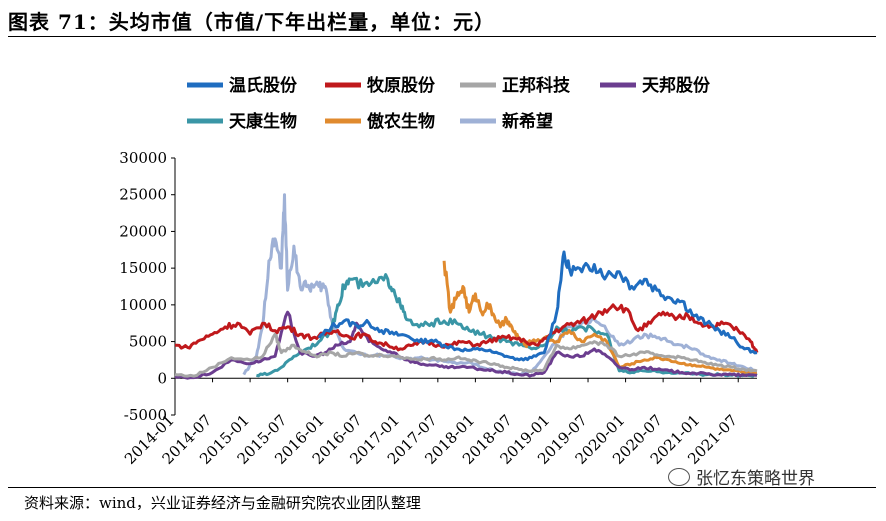 This screenshot has width=886, height=521. Describe the element at coordinates (222, 503) in the screenshot. I see `source-note: 资料来源：wind，兴业证券经济与金融研究院农业团队整理` at that location.